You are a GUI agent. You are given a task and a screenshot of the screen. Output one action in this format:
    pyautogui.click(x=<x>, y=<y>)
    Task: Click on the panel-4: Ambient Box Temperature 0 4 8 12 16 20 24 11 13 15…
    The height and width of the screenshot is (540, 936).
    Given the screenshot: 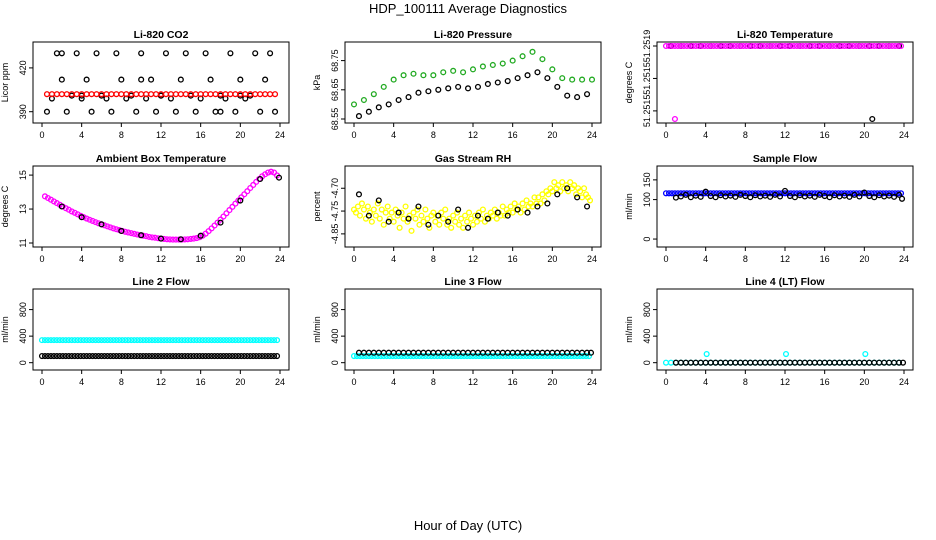 What is the action you would take?
    pyautogui.click(x=145, y=208)
    